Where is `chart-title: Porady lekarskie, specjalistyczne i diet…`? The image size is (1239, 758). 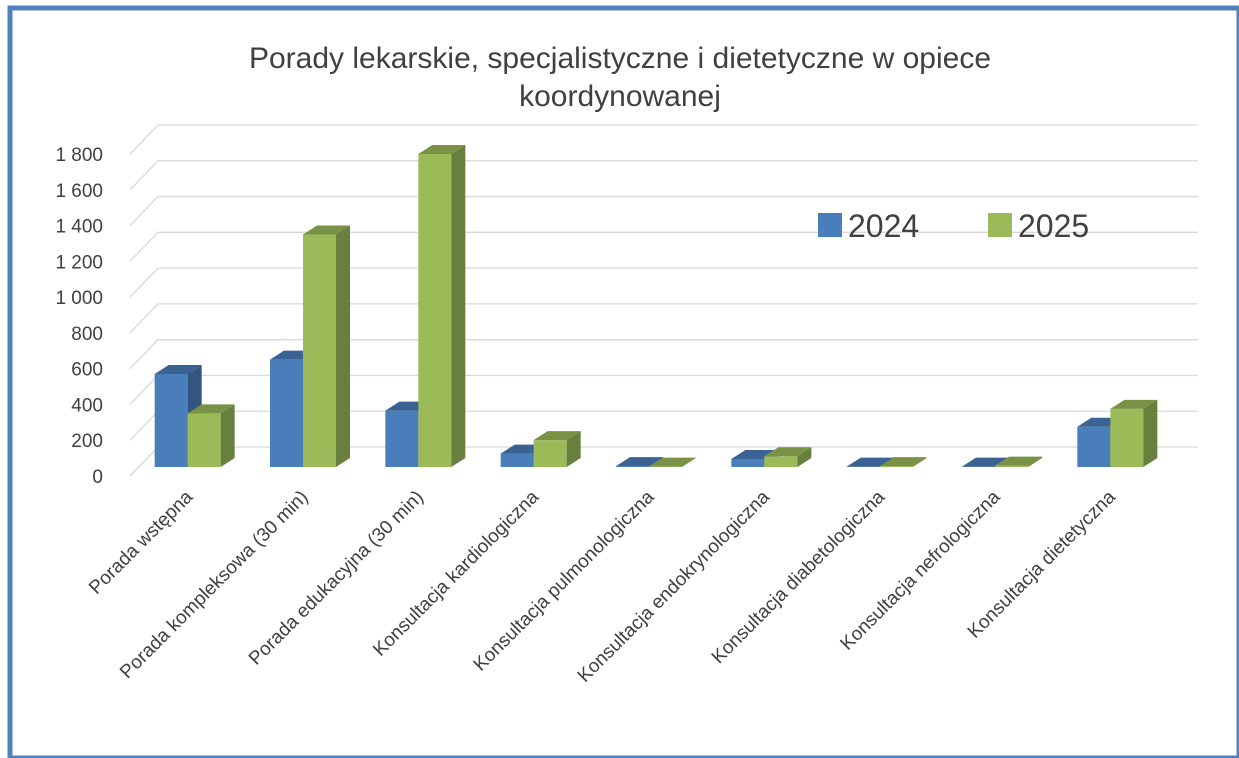
chart-title: Porady lekarskie, specjalistyczne i diet… is located at coordinates (620, 77).